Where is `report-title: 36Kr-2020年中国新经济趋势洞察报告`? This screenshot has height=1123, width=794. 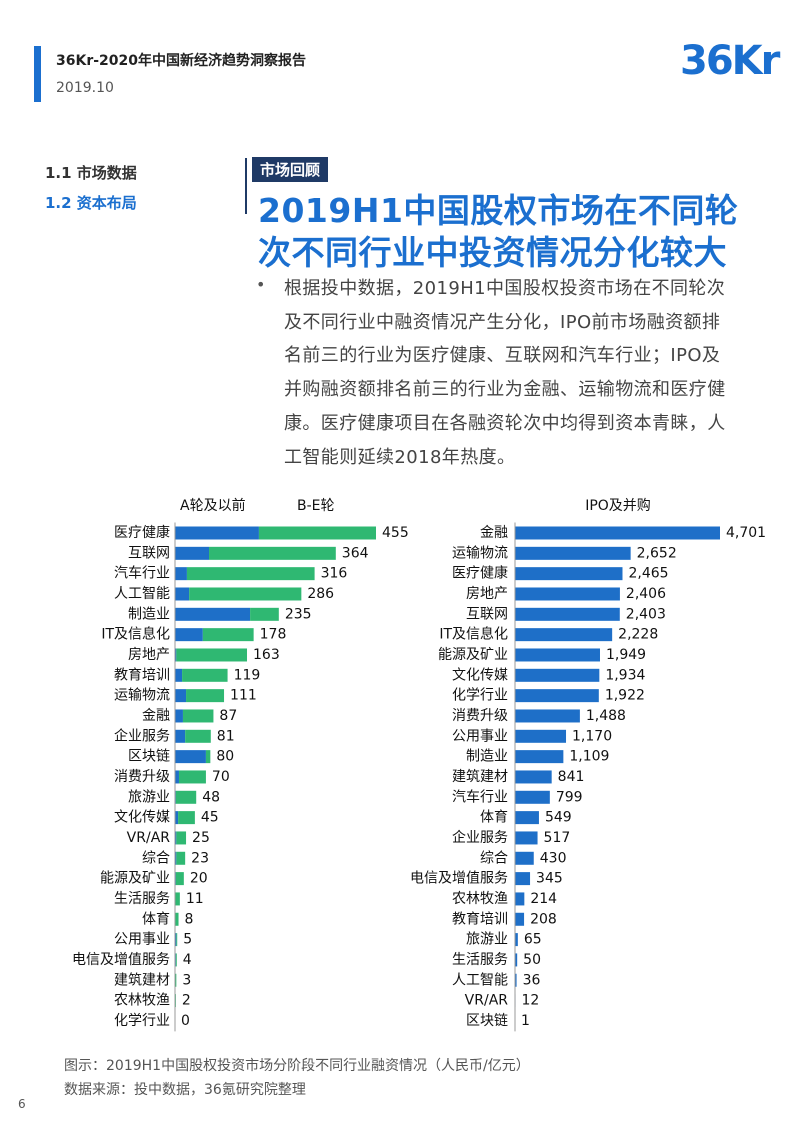
report-title: 36Kr-2020年中国新经济趋势洞察报告 is located at coordinates (181, 61).